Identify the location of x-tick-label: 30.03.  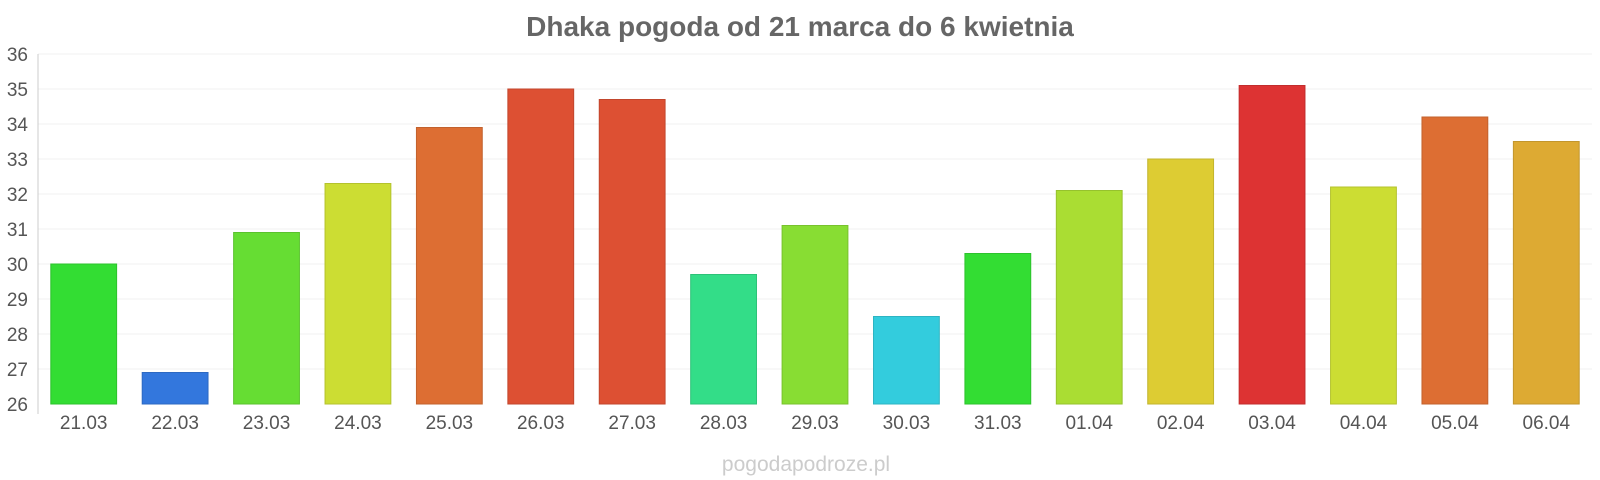
(907, 423).